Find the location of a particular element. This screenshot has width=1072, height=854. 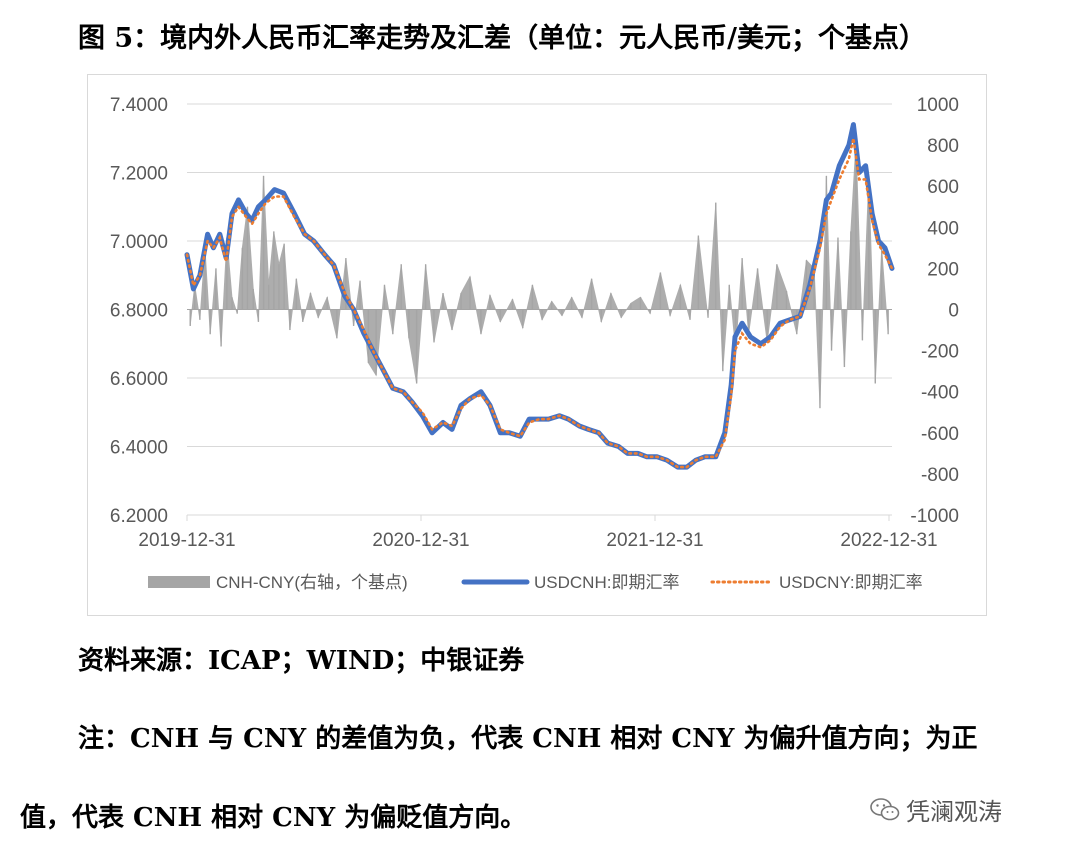

left-tick-label: 7.2000 is located at coordinates (139, 174).